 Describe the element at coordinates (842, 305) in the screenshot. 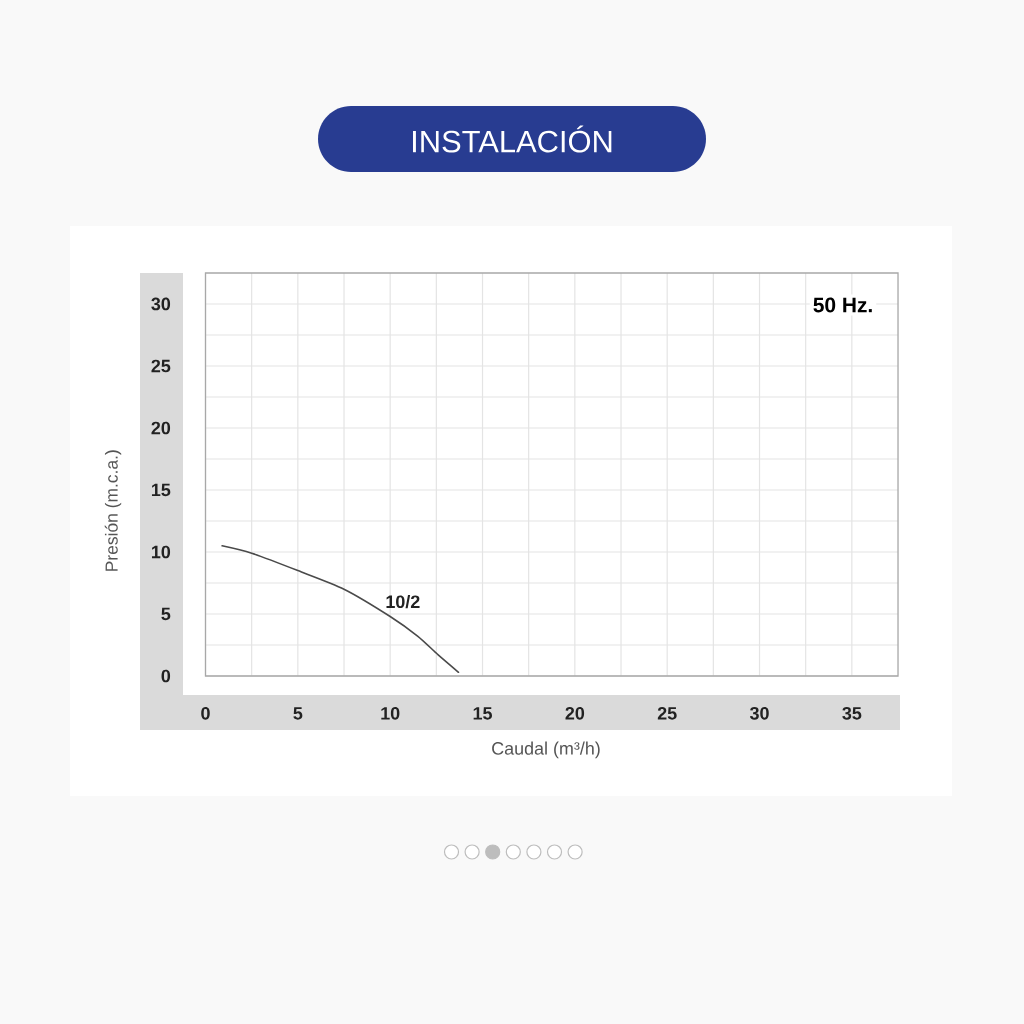

I see `annotation: 50 Hz.` at that location.